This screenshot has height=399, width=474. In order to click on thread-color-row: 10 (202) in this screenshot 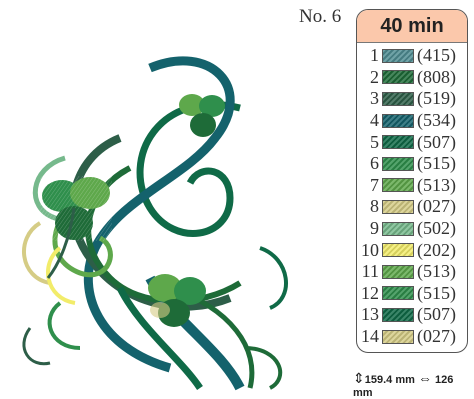, I will do `click(412, 250)`.